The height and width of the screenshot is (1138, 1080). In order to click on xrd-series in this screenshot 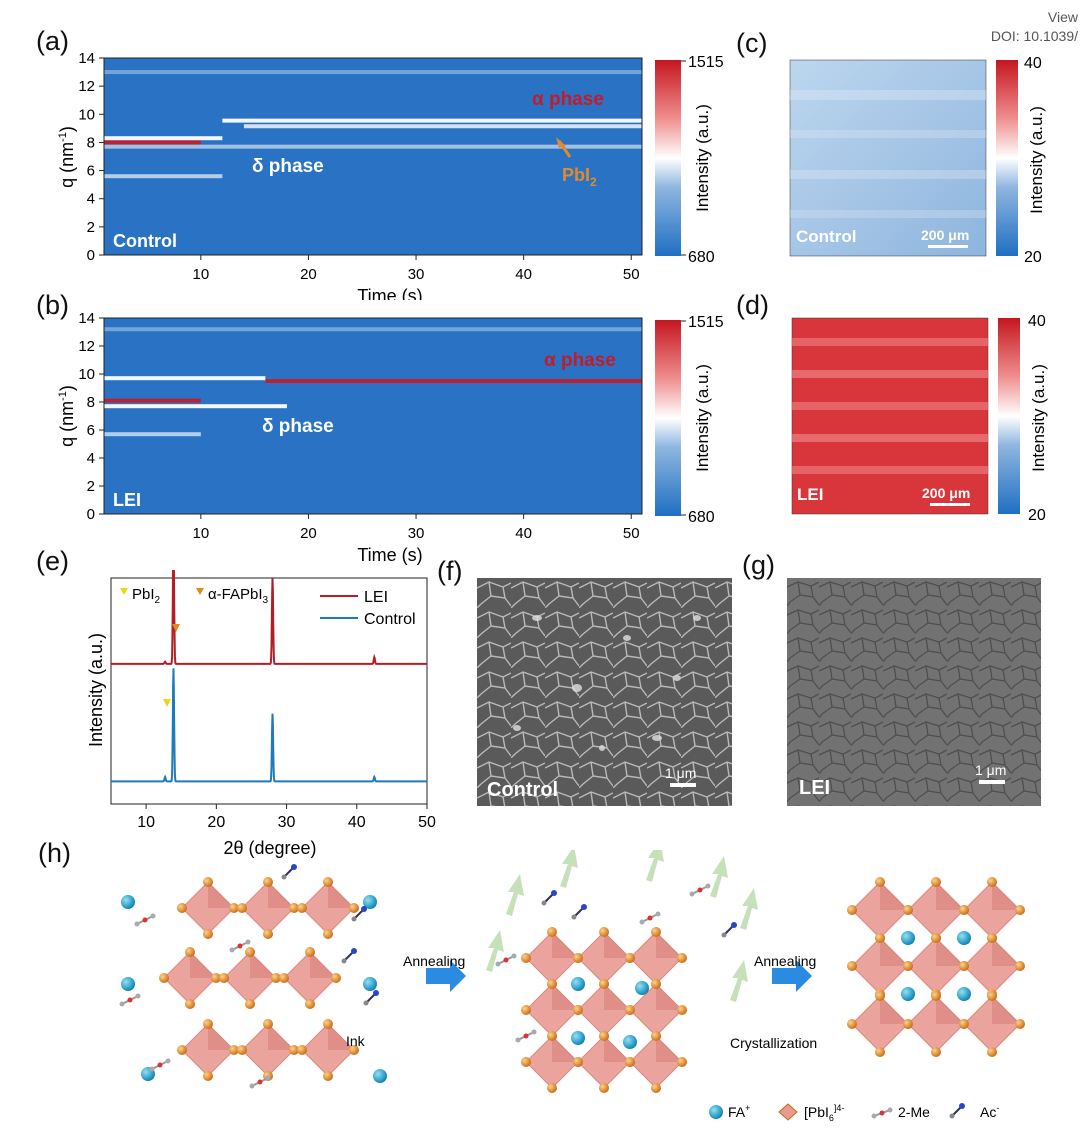, I will do `click(269, 676)`.